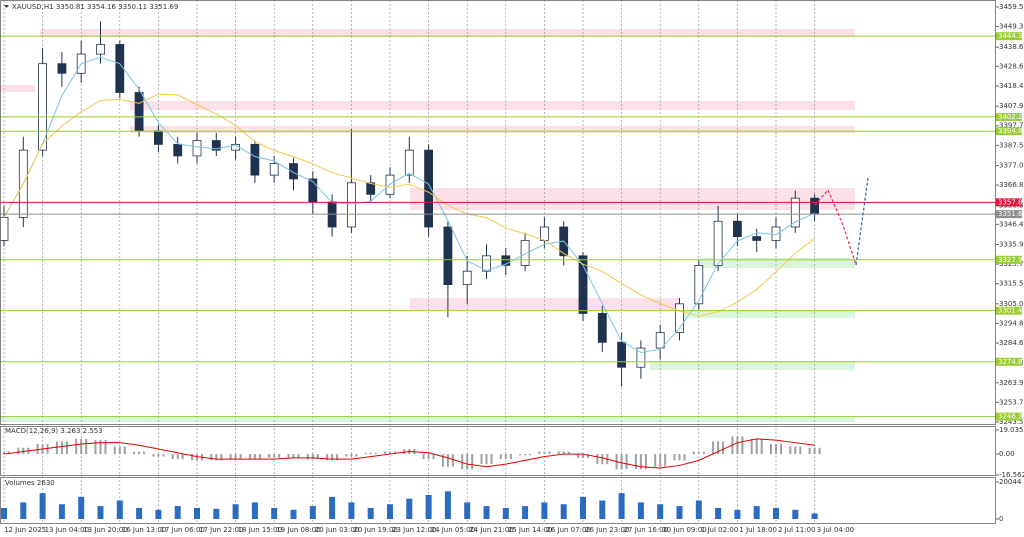 This screenshot has height=537, width=1024. I want to click on macd-panel, so click(498, 451).